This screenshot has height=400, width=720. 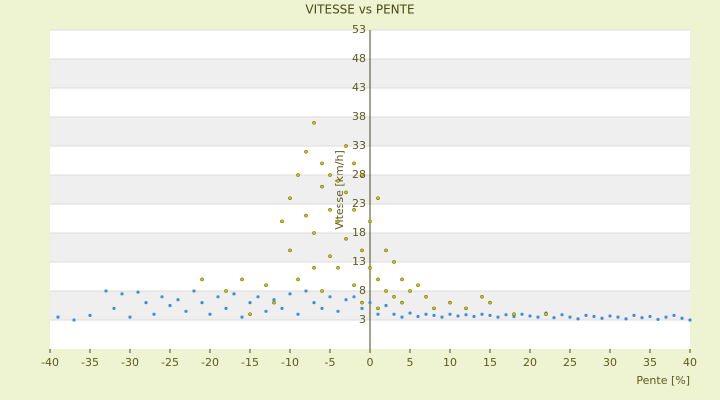 What do you see at coordinates (359, 232) in the screenshot?
I see `y-tick-label: 18` at bounding box center [359, 232].